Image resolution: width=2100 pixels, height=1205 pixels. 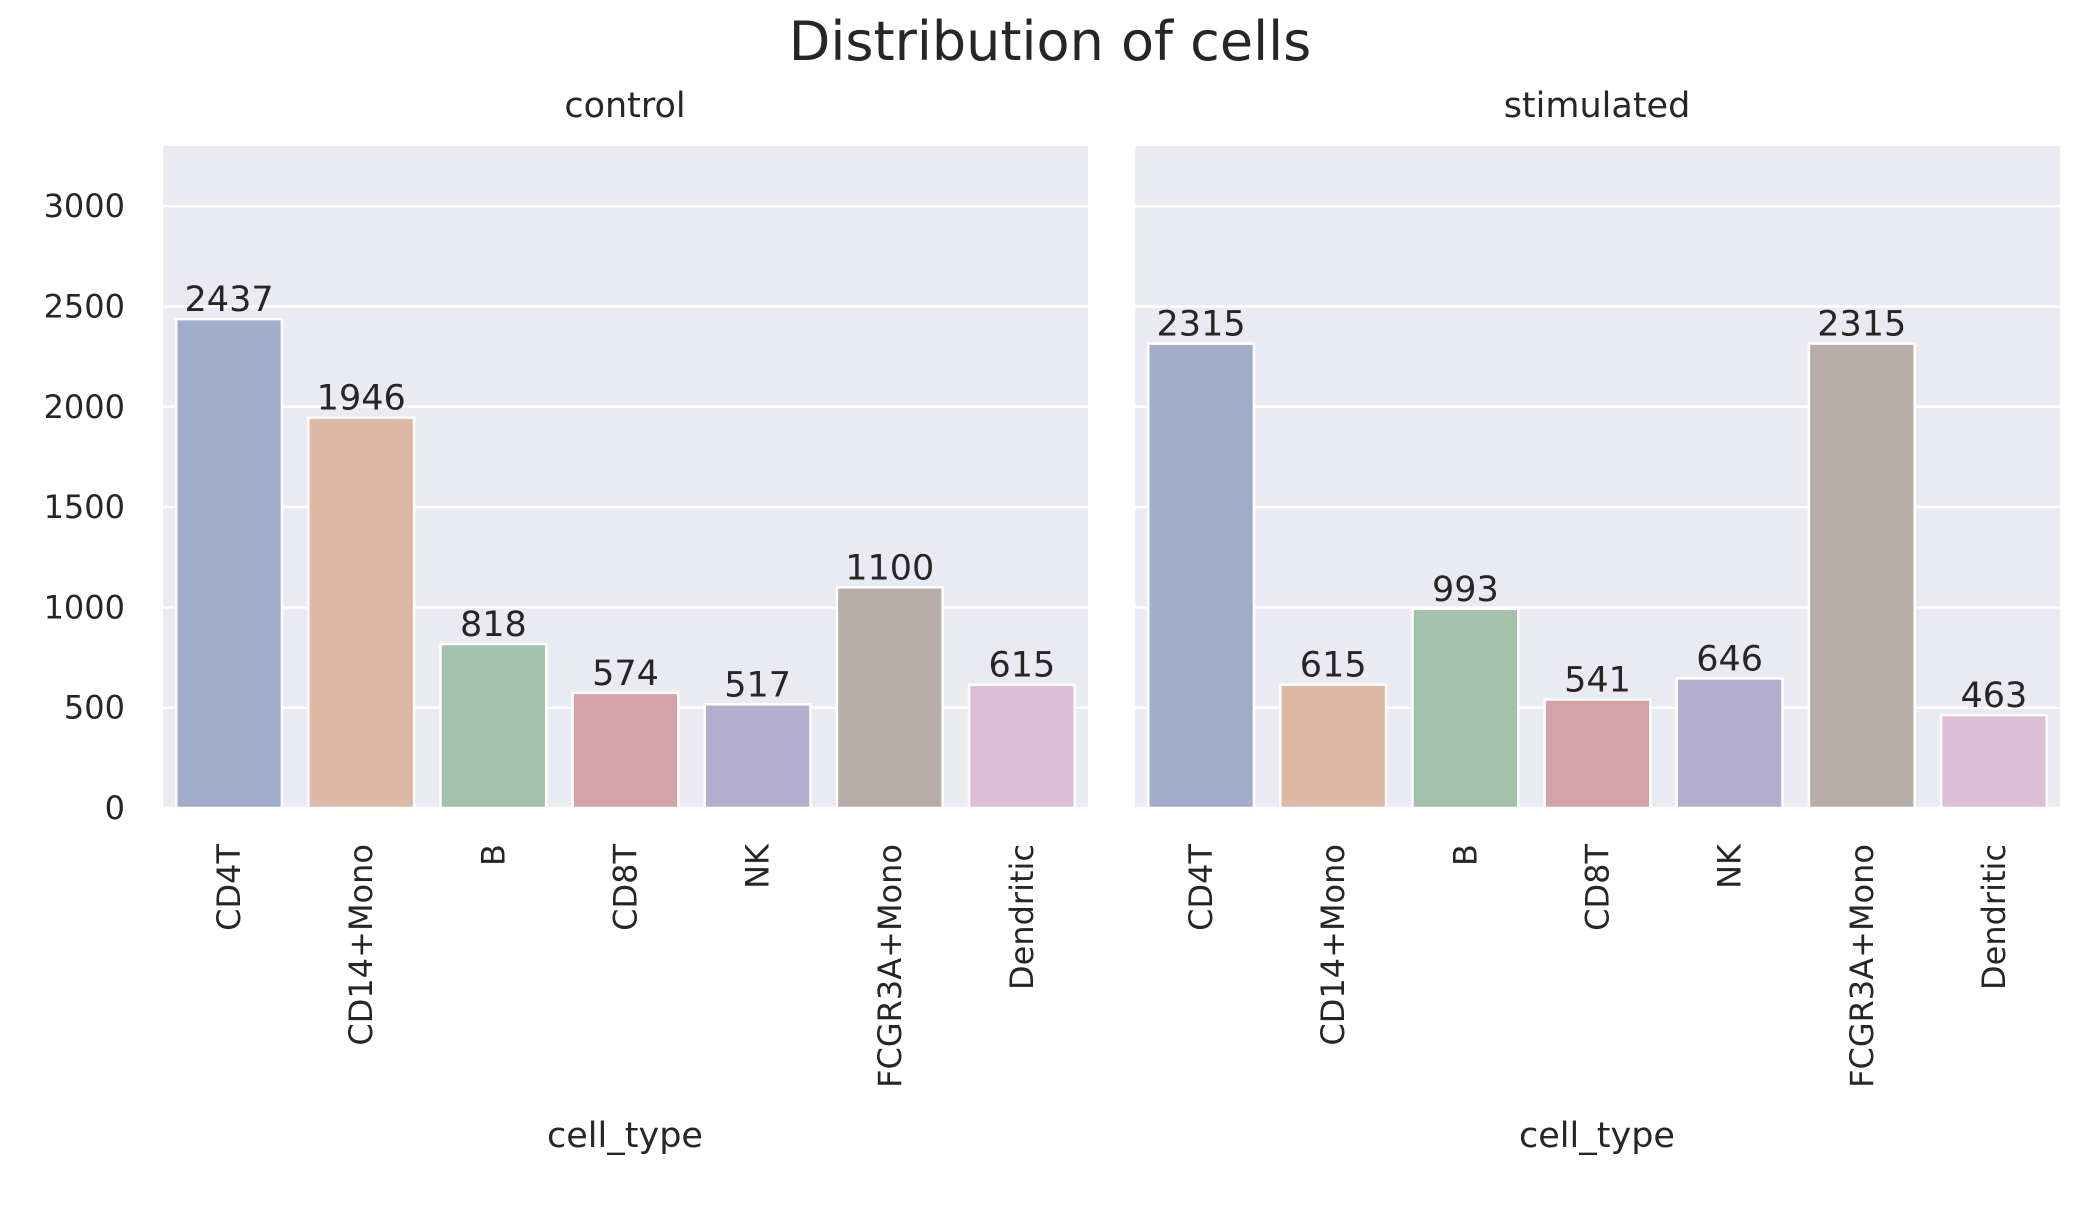 I want to click on data-label: 818, so click(x=493, y=625).